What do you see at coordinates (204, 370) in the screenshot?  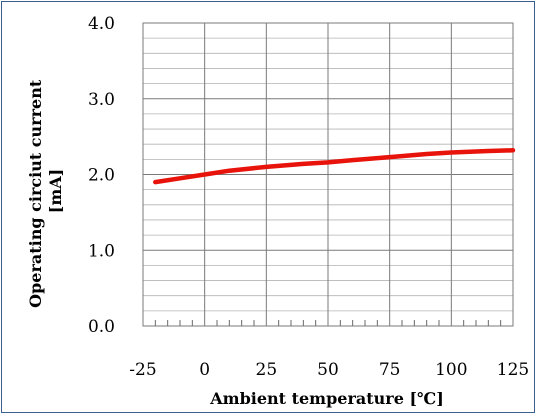 I see `x-tick-label: 0` at bounding box center [204, 370].